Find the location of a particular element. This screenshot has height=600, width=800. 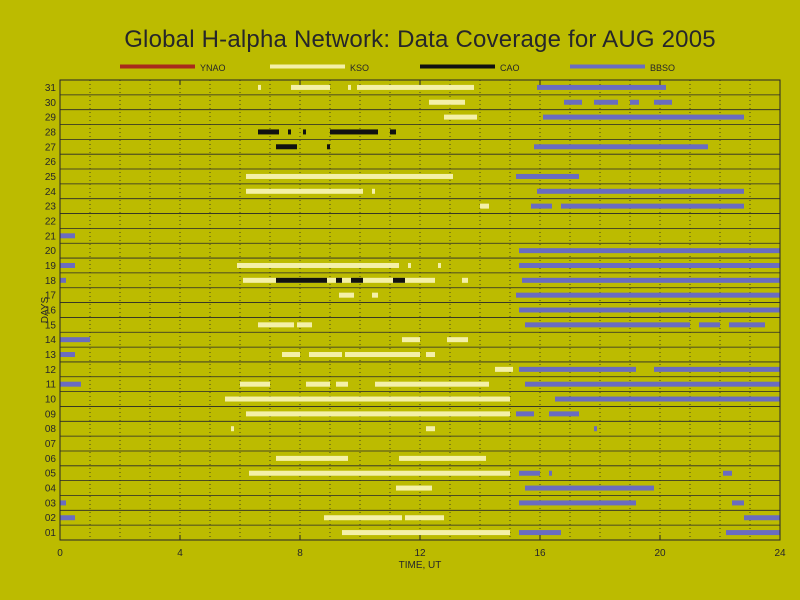

y-tick-label: 25 is located at coordinates (51, 177).